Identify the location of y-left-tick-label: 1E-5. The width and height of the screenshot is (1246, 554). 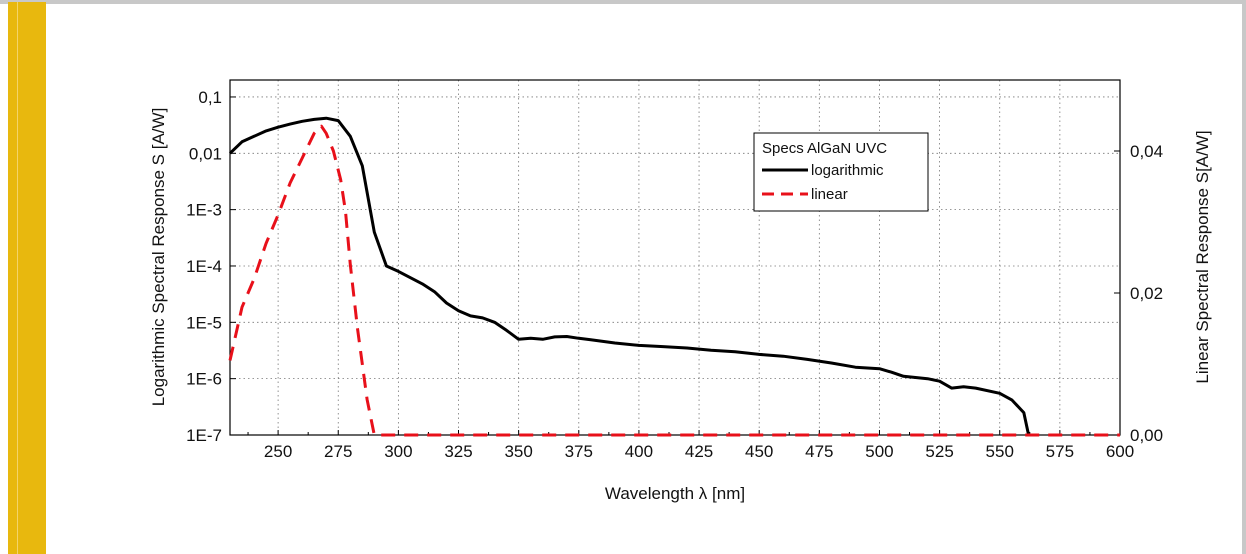
(204, 322).